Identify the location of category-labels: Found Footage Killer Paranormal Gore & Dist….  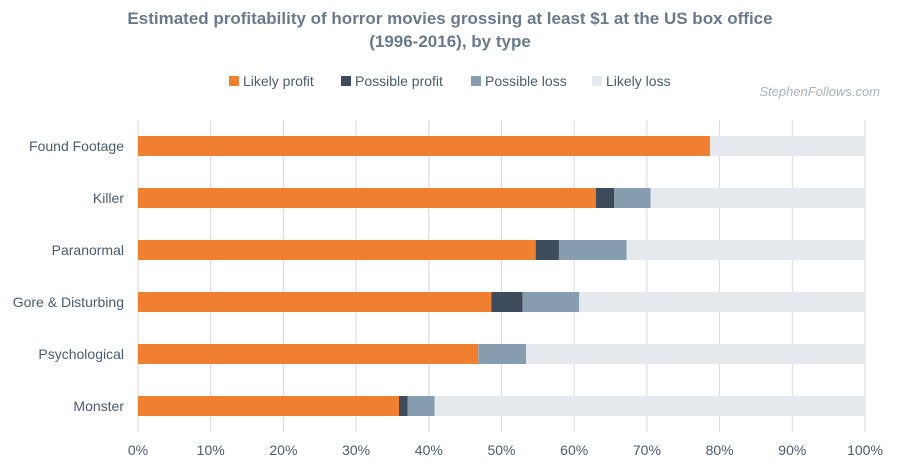
(69, 276).